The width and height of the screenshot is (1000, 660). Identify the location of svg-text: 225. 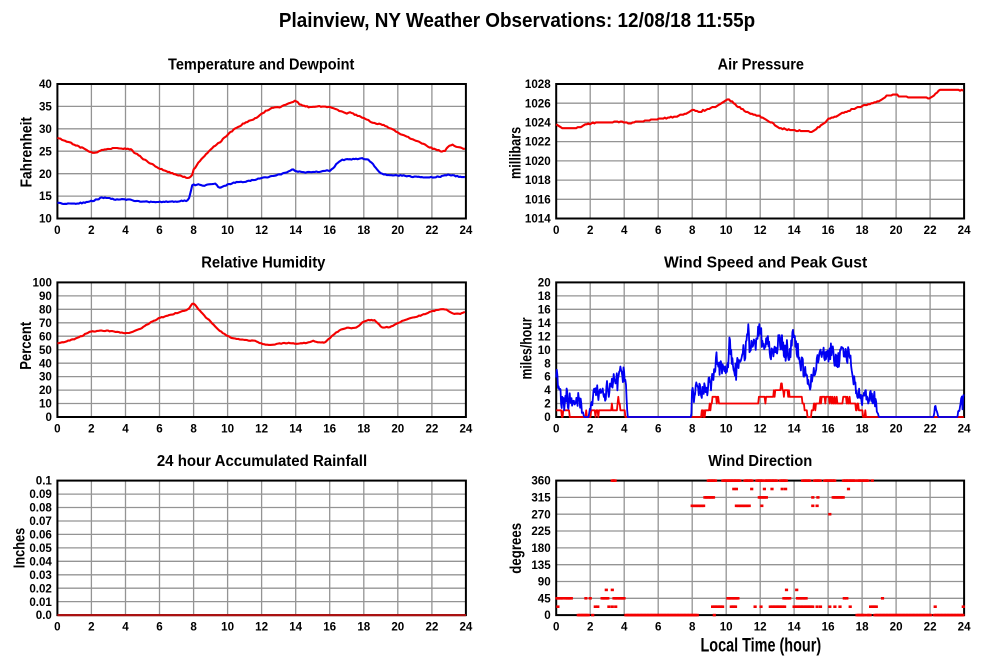
(541, 531).